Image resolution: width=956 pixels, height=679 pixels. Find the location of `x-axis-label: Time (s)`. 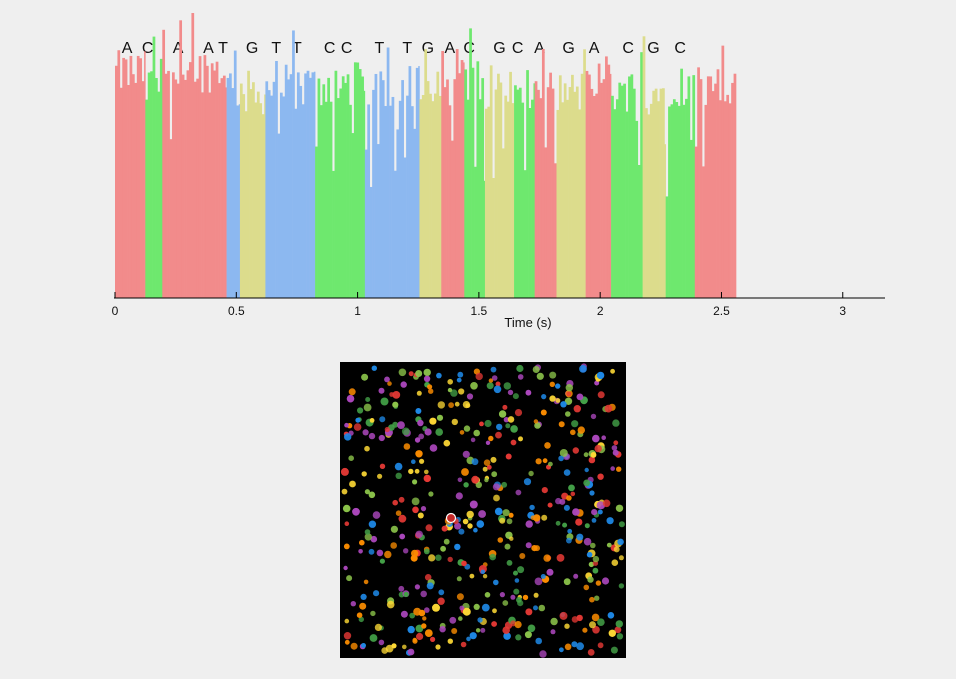

x-axis-label: Time (s) is located at coordinates (527, 322).